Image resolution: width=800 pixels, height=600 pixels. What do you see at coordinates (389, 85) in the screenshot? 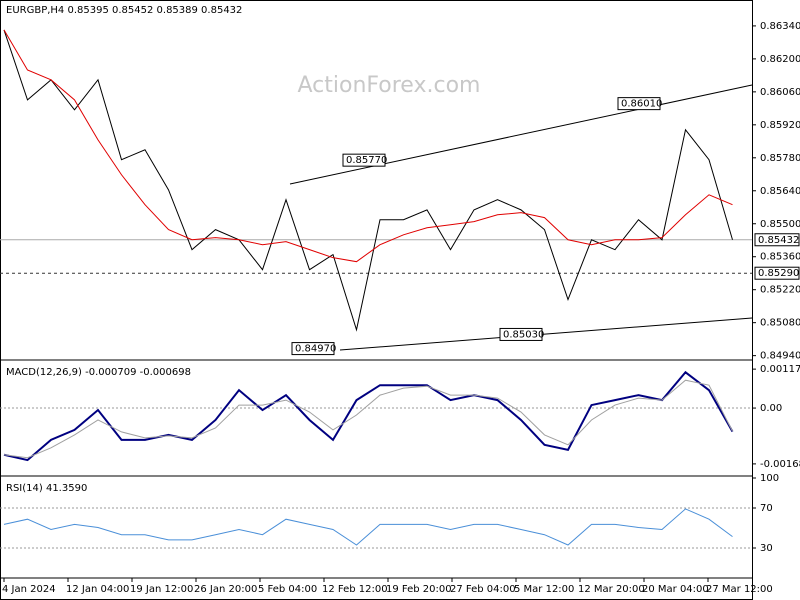
I see `watermark: ActionForex.com` at bounding box center [389, 85].